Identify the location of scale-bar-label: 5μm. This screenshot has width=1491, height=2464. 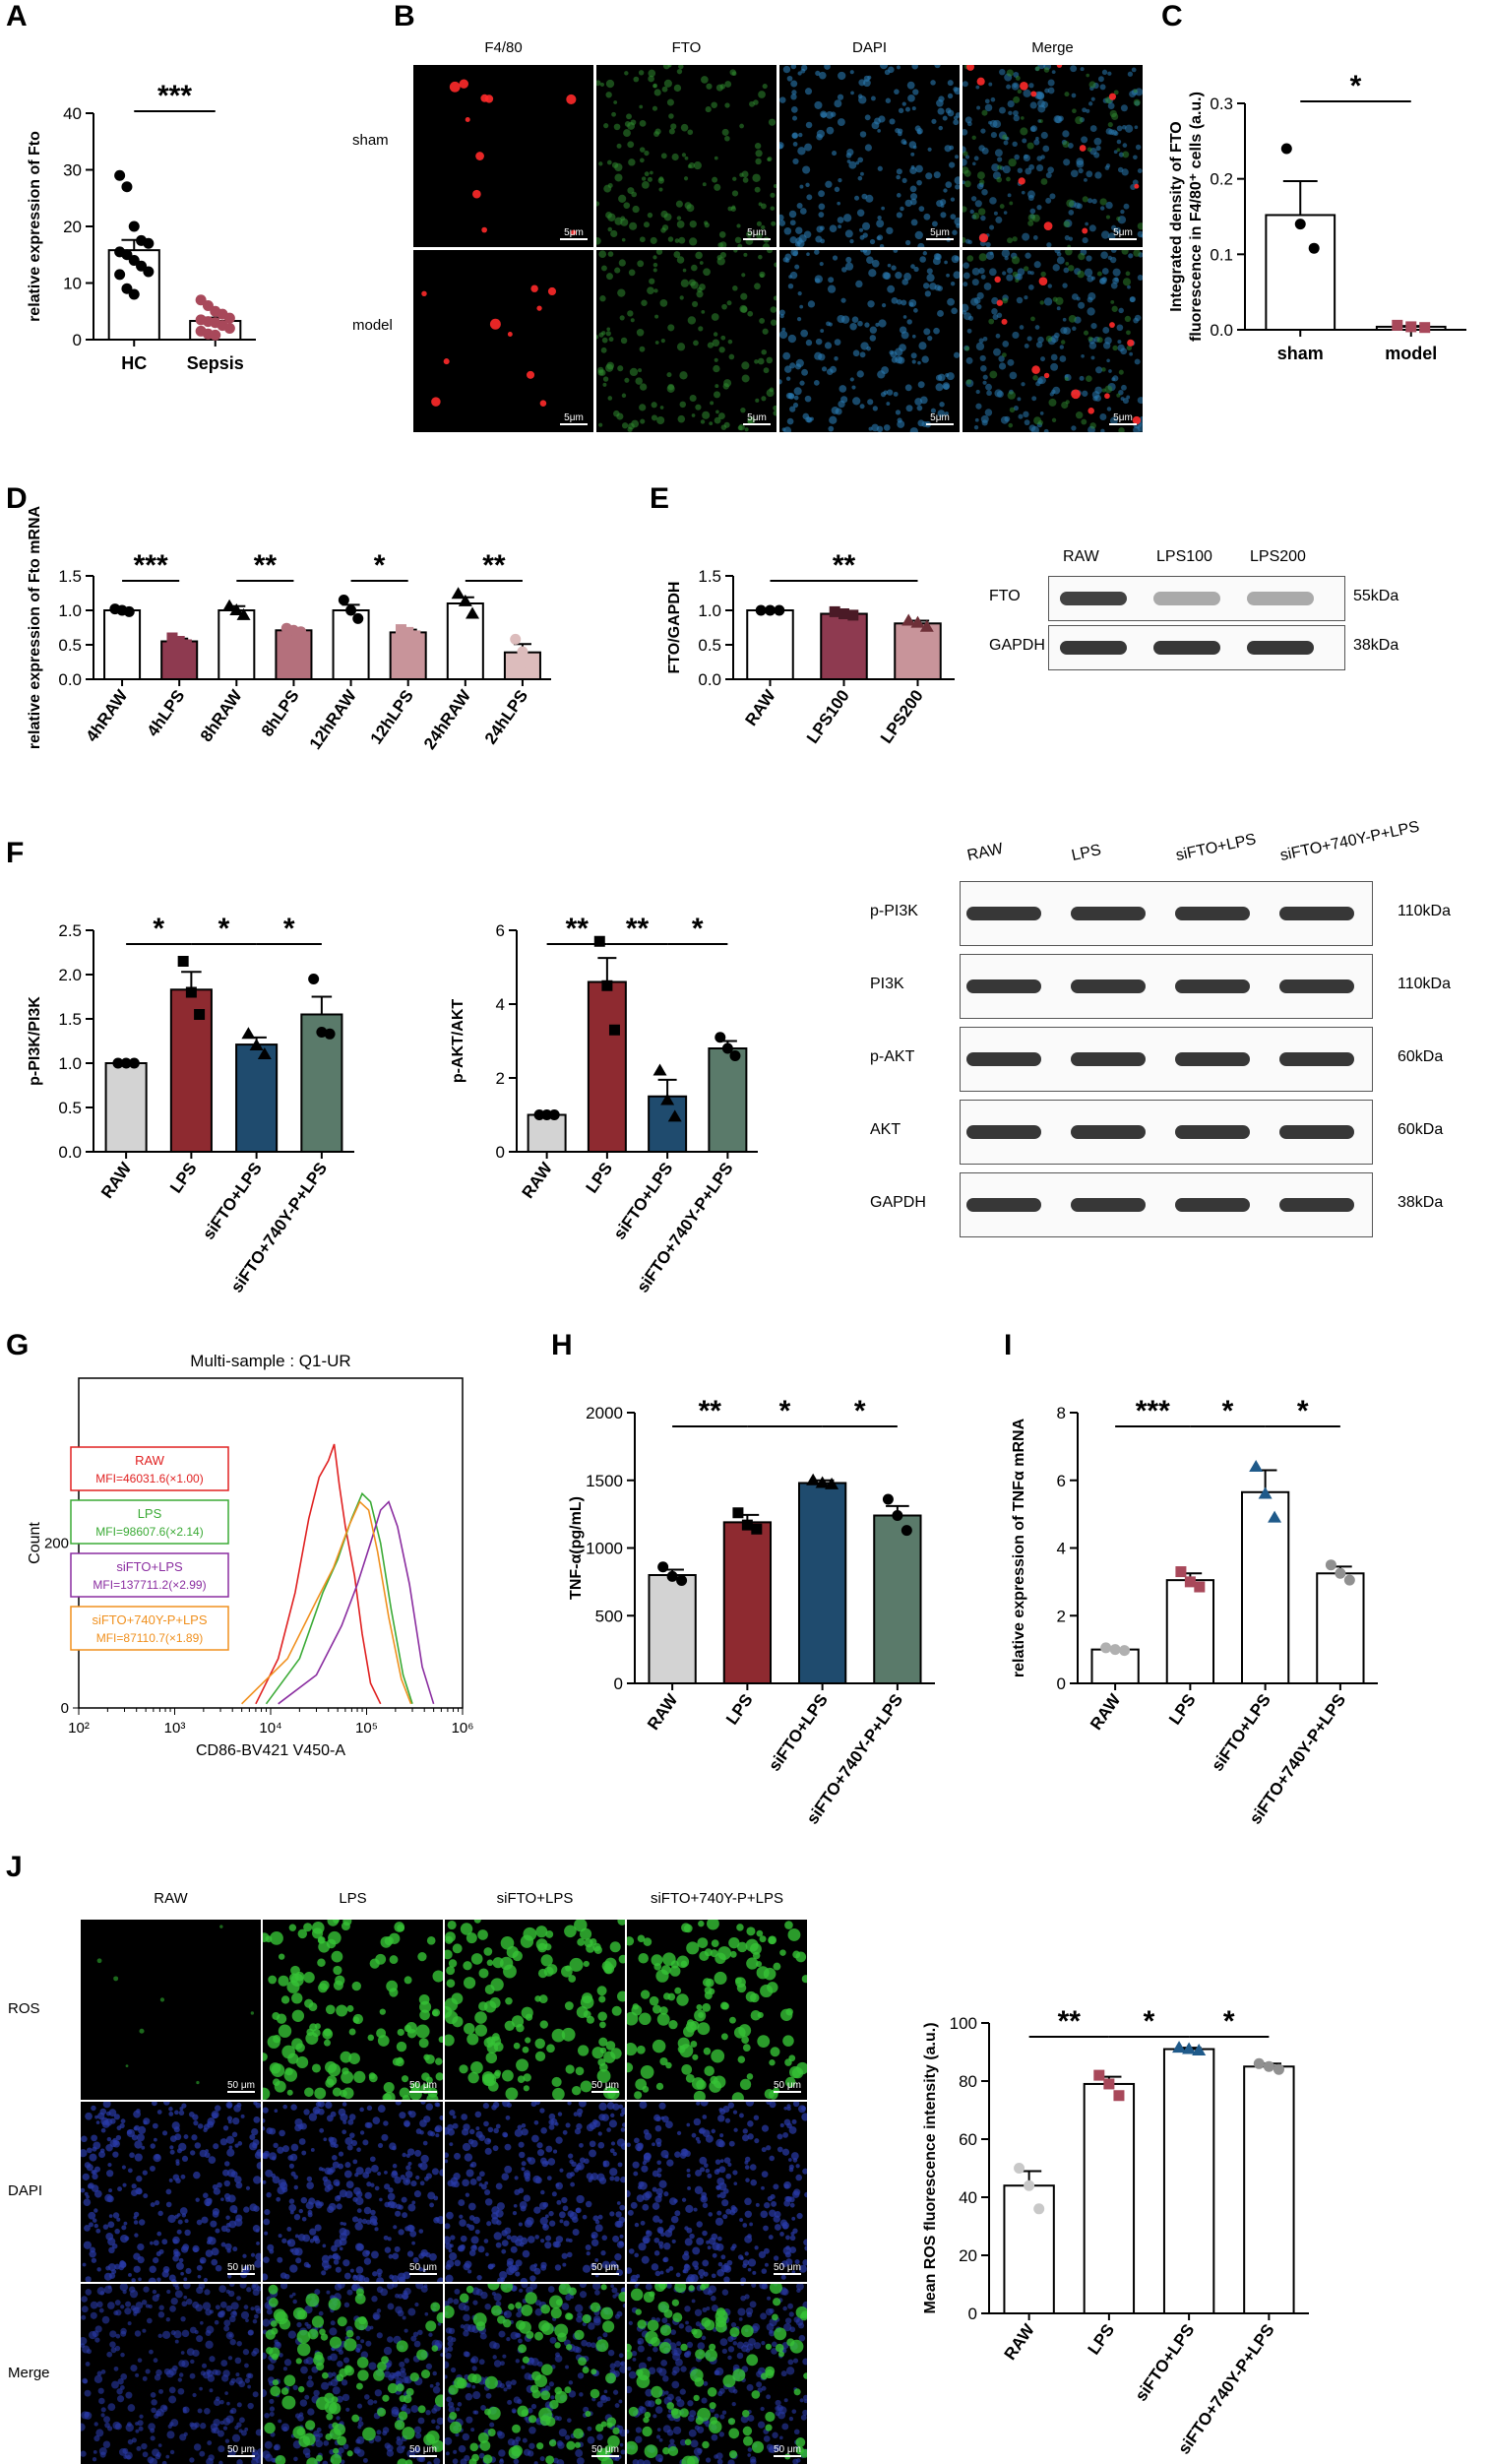
(940, 232).